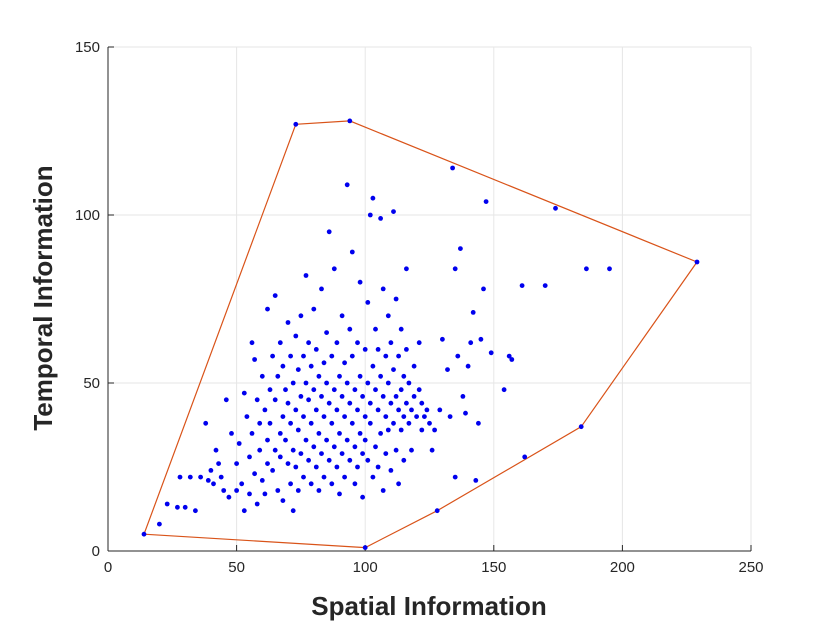 The height and width of the screenshot is (623, 830). I want to click on x-tick-label: 150, so click(493, 567).